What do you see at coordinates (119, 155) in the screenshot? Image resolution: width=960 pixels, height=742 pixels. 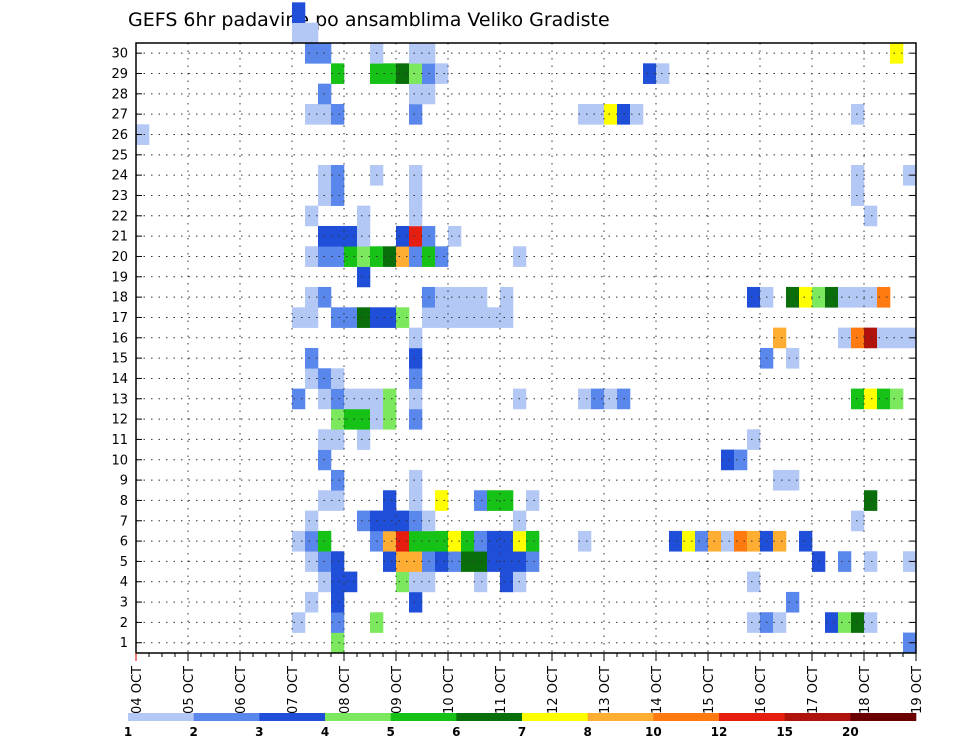 I see `y-tick-label: 25` at bounding box center [119, 155].